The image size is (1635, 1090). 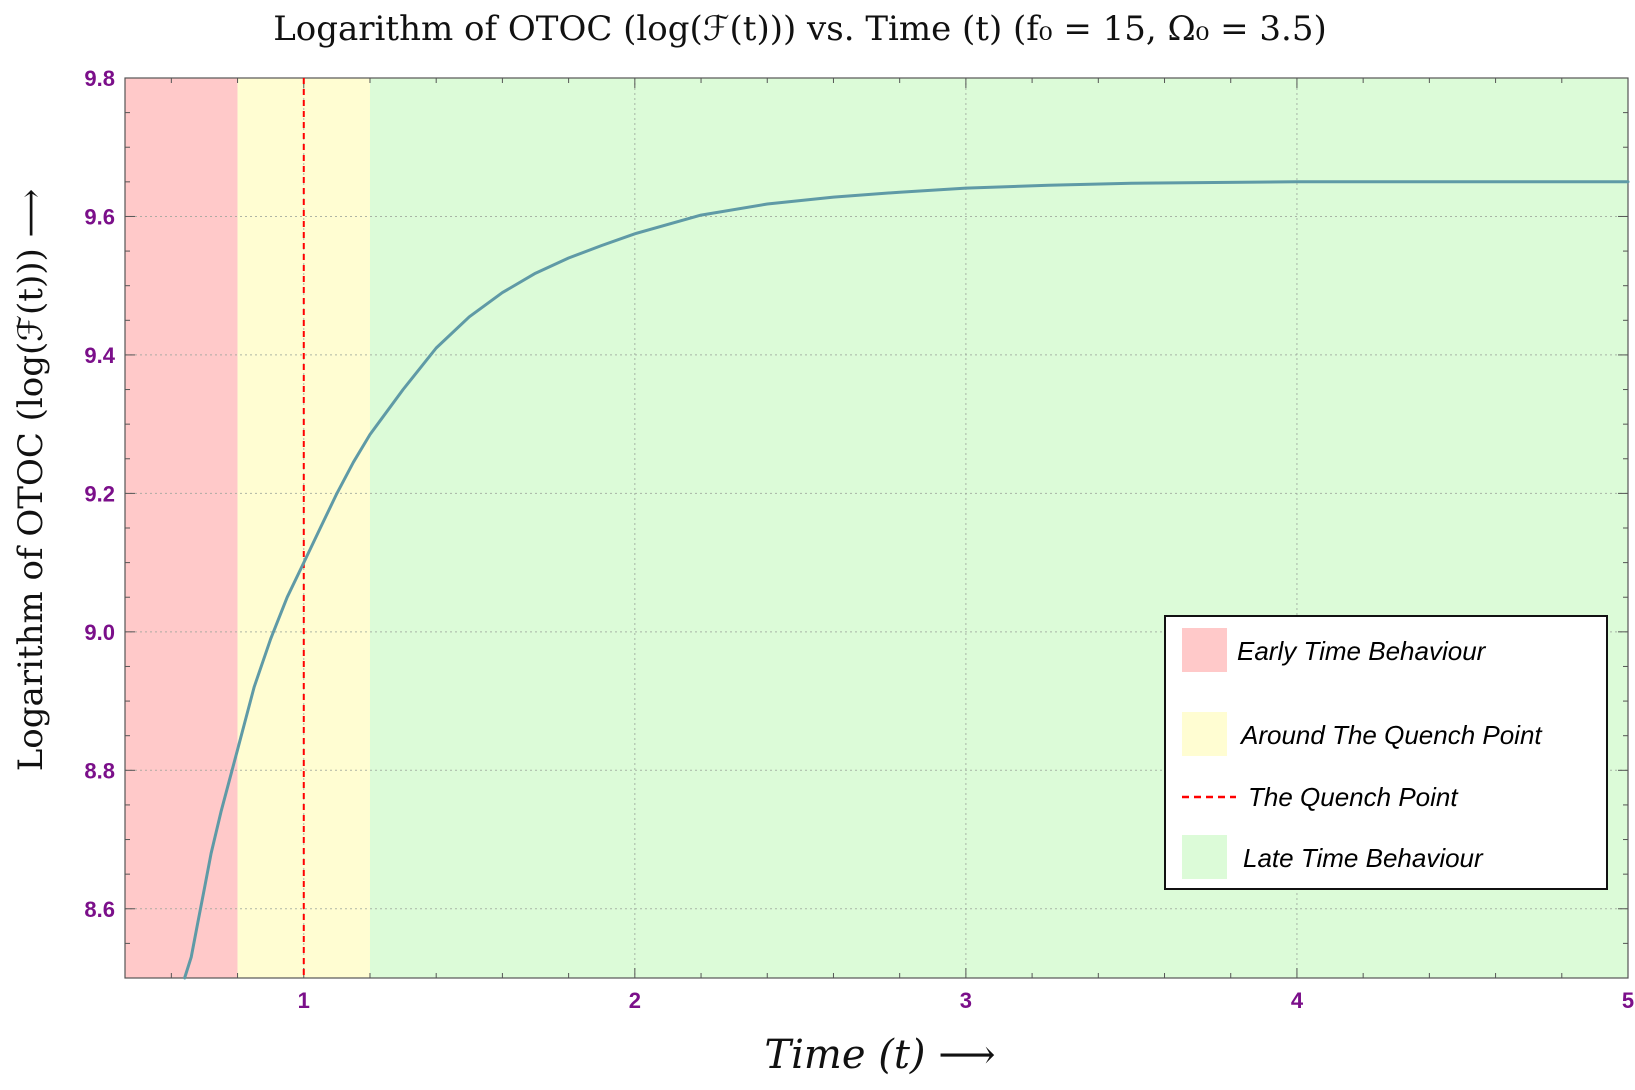 I want to click on x-tick-label-4: 4, so click(x=1297, y=1000).